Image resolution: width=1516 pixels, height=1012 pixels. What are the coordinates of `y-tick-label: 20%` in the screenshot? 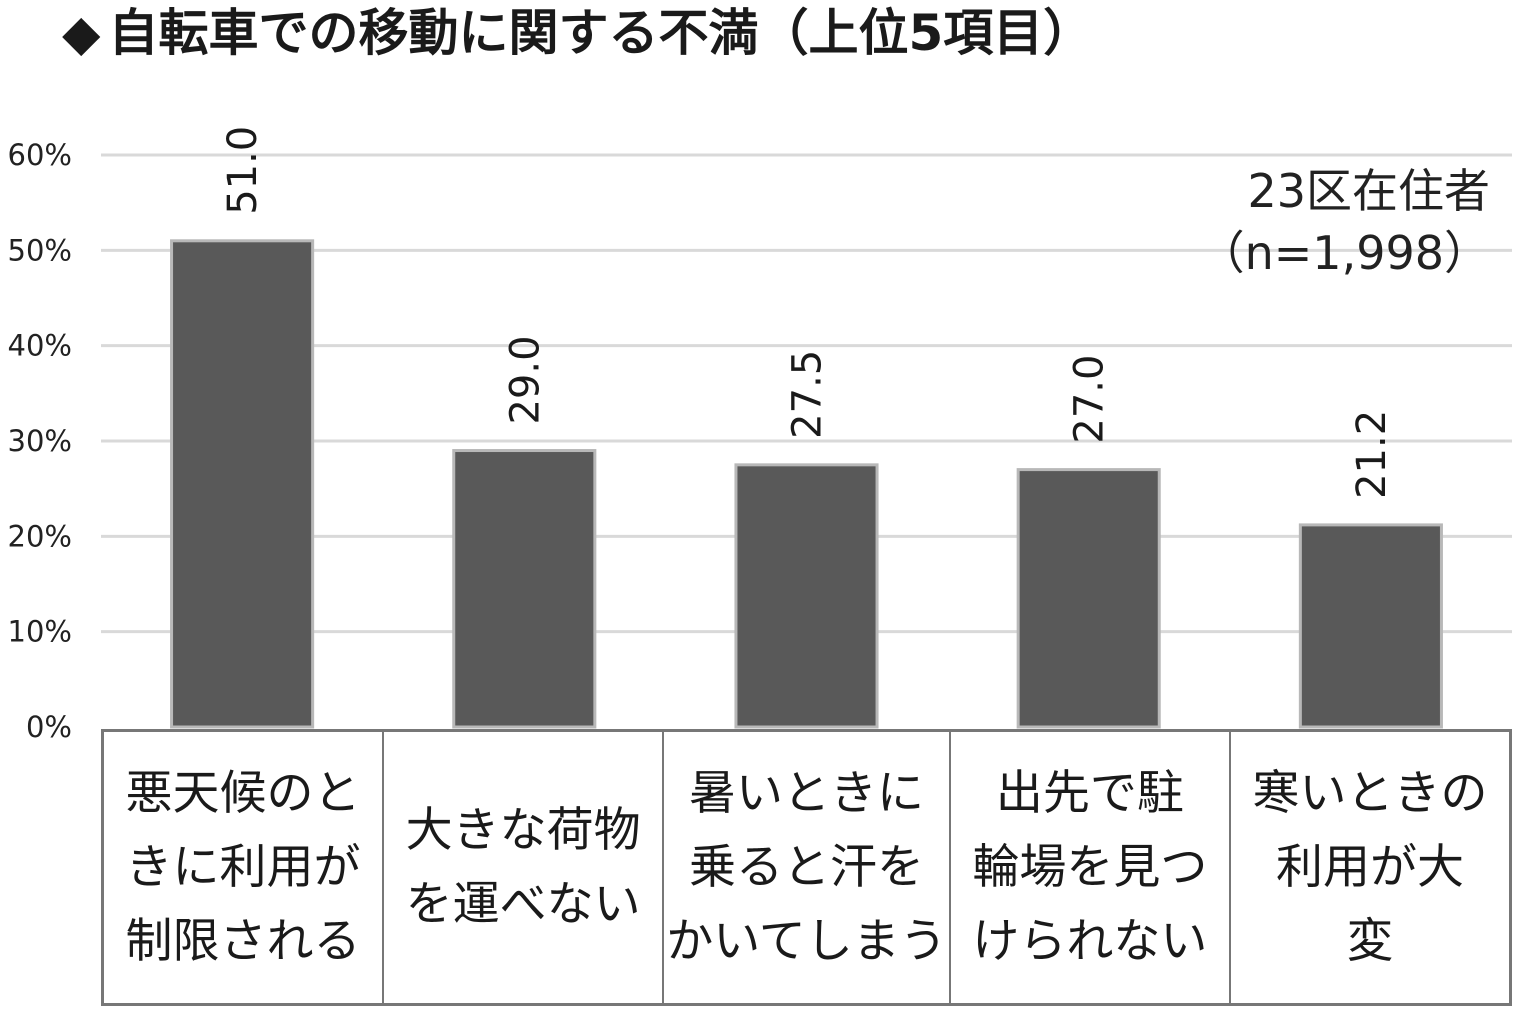 It's located at (40, 536).